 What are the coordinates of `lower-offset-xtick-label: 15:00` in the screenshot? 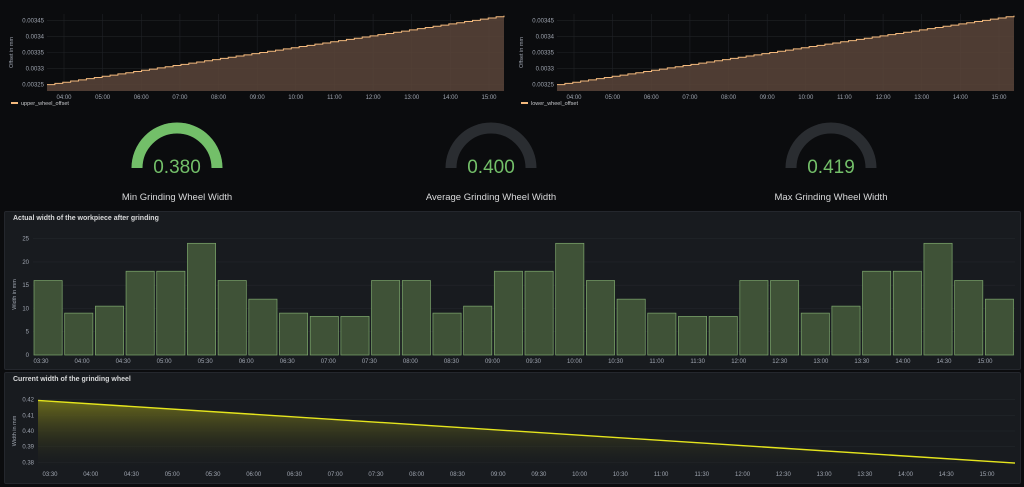 It's located at (999, 98).